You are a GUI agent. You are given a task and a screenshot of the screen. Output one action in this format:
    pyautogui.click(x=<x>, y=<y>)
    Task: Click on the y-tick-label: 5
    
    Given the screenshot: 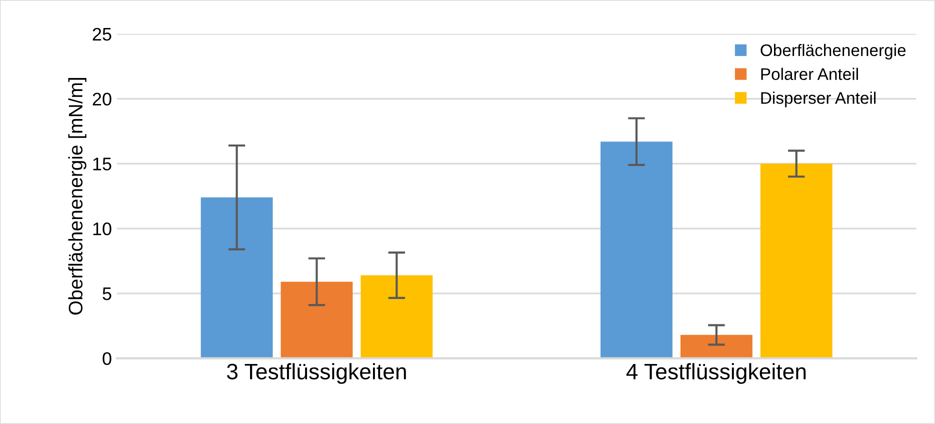 What is the action you would take?
    pyautogui.click(x=107, y=294)
    